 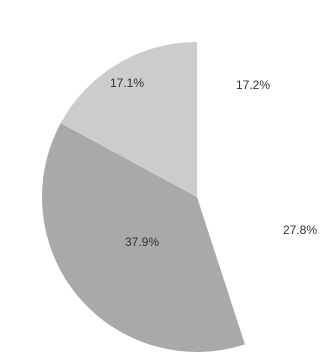 I want to click on slice-label-4: 17.1%, so click(x=127, y=83).